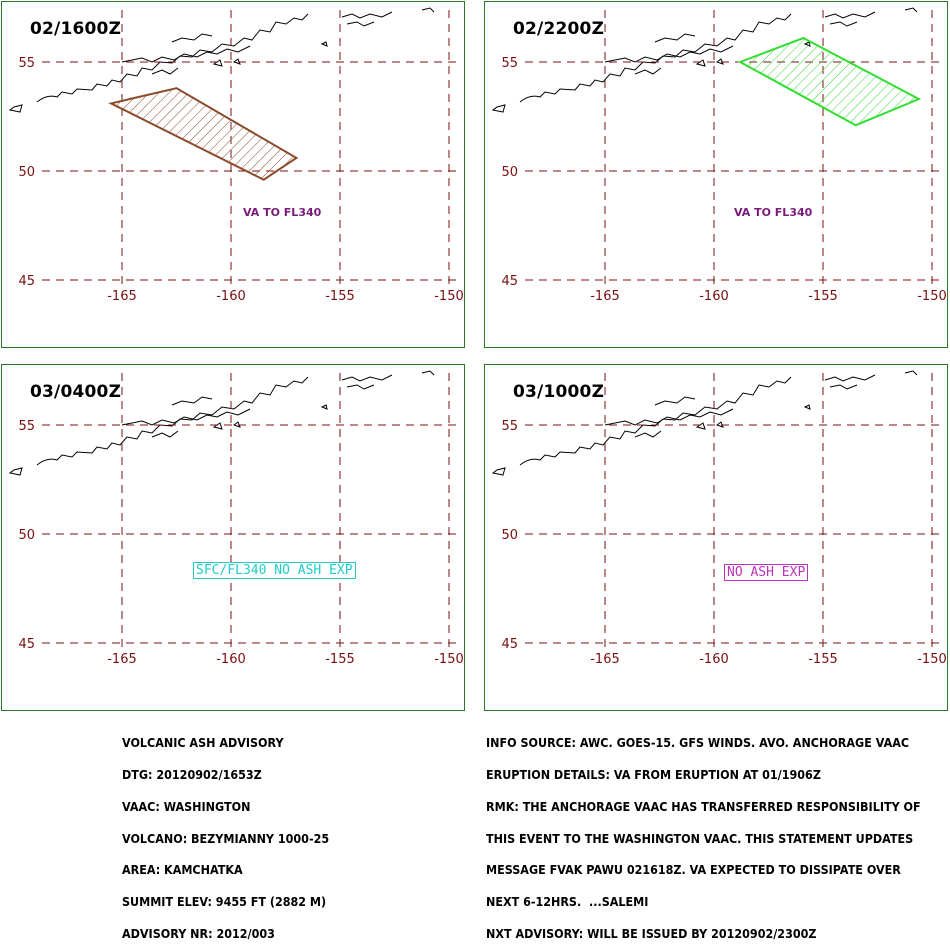 This screenshot has width=950, height=950. What do you see at coordinates (567, 902) in the screenshot?
I see `advisory-line: NEXT 6-12HRS. ...SALEMI` at bounding box center [567, 902].